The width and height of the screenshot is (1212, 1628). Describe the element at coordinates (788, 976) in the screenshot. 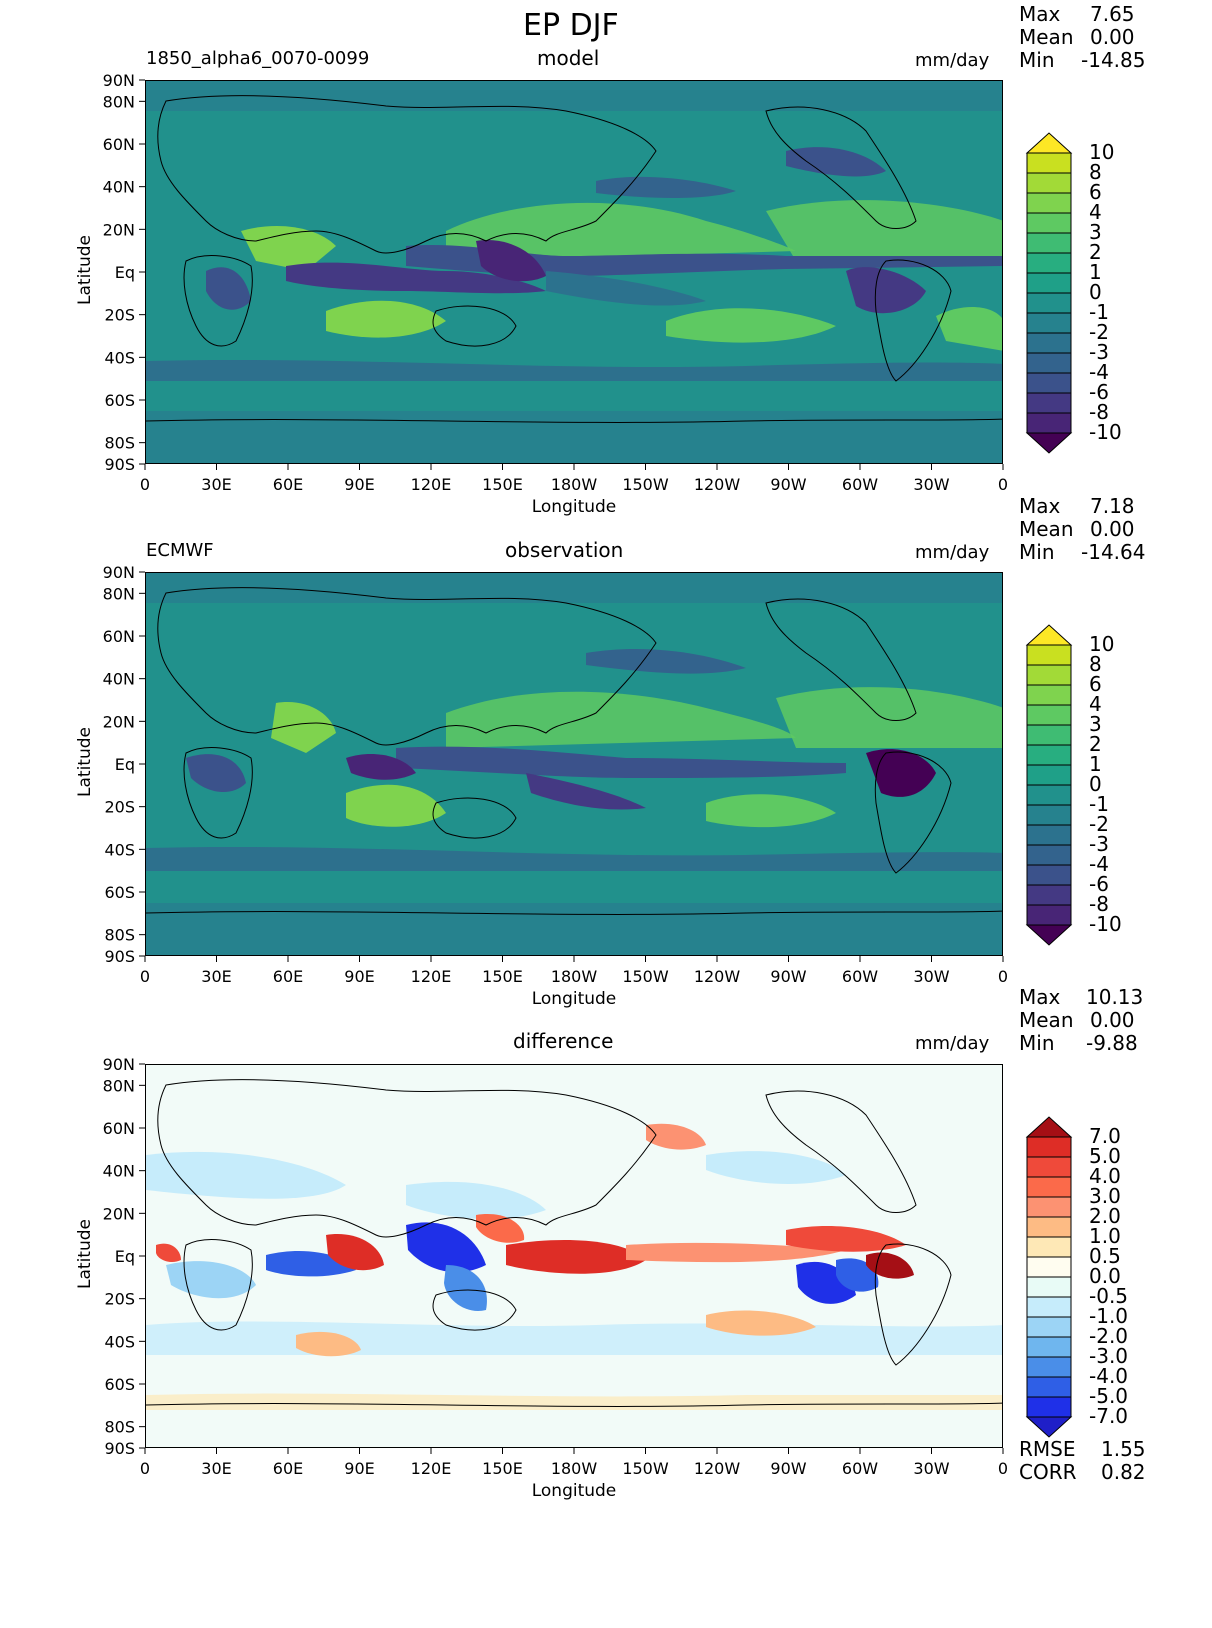

I see `x-tick-label: 90W` at that location.